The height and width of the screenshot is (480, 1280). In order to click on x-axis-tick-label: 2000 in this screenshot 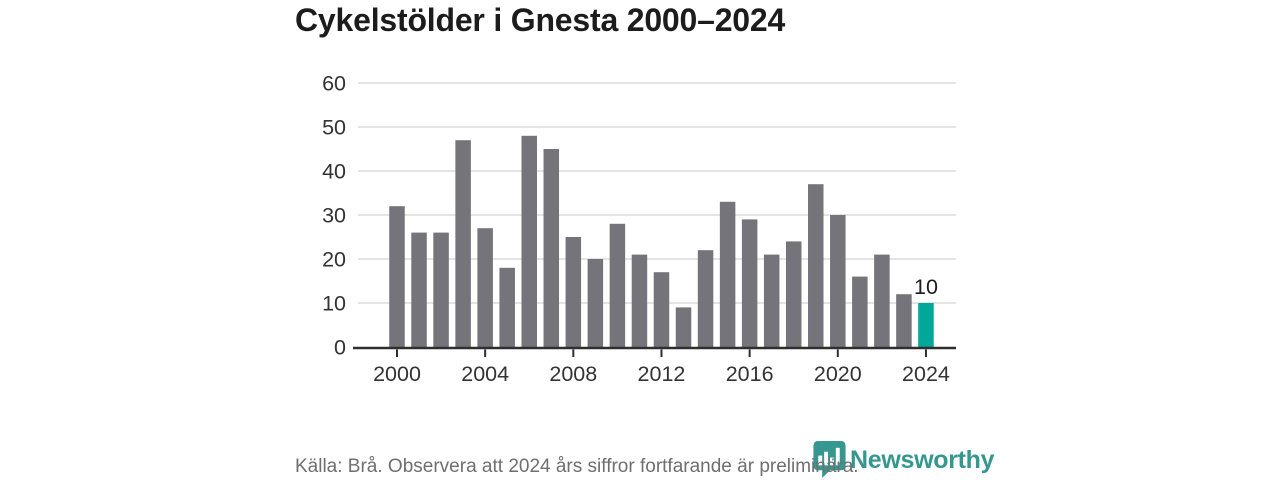, I will do `click(397, 374)`.